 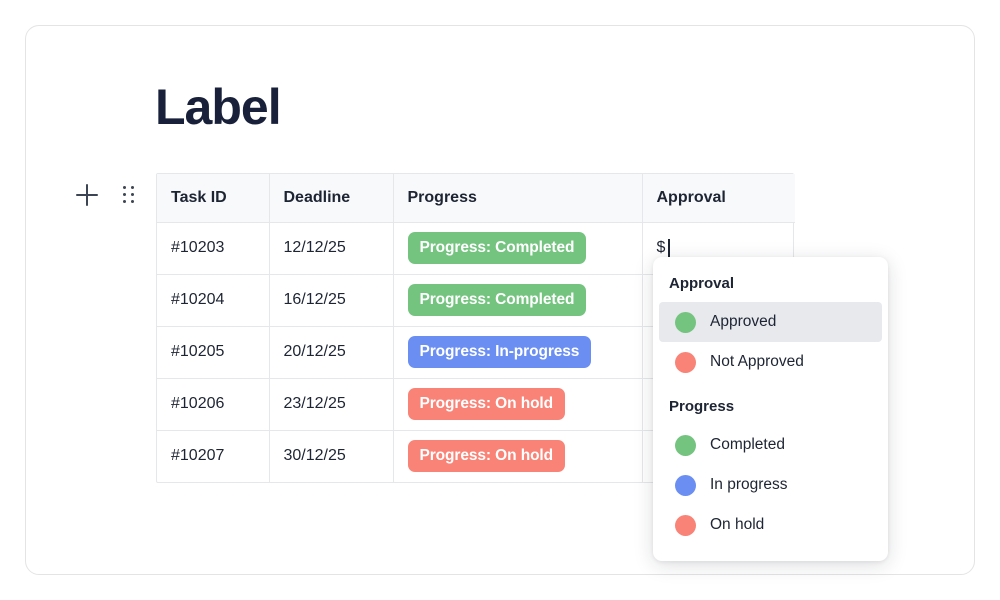 I want to click on dropdown-option-label: Completed, so click(x=747, y=444).